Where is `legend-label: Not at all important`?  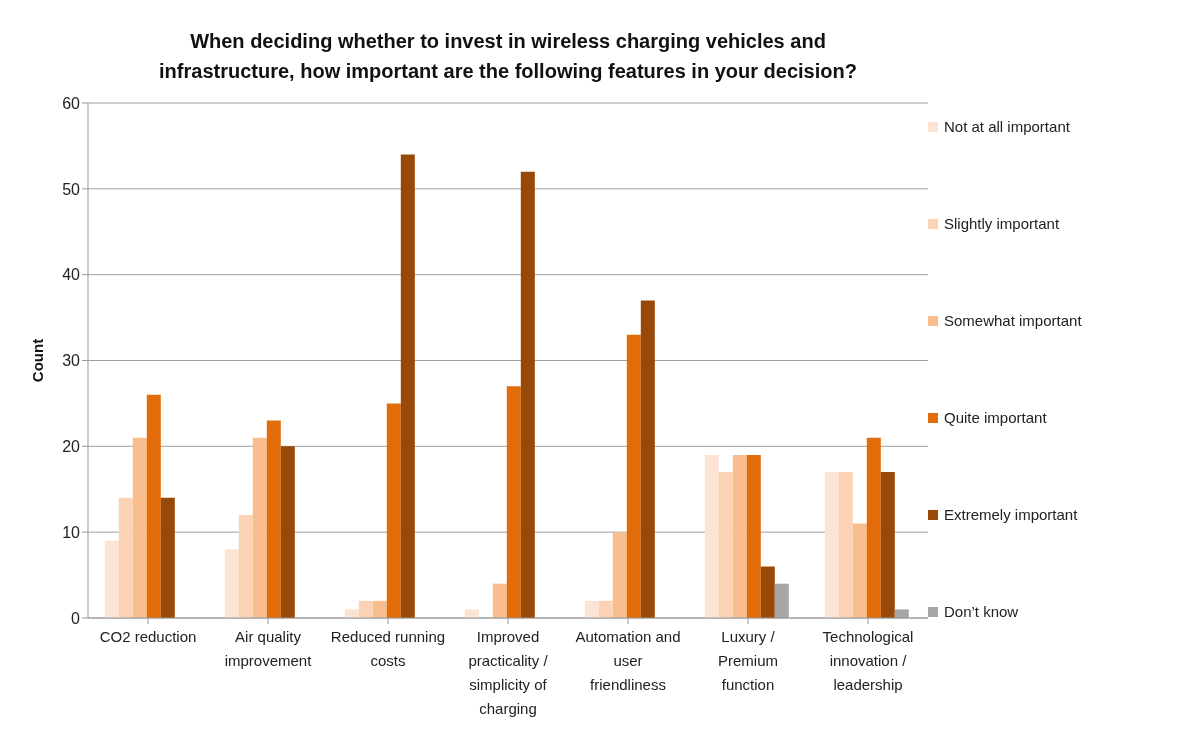 legend-label: Not at all important is located at coordinates (1007, 126).